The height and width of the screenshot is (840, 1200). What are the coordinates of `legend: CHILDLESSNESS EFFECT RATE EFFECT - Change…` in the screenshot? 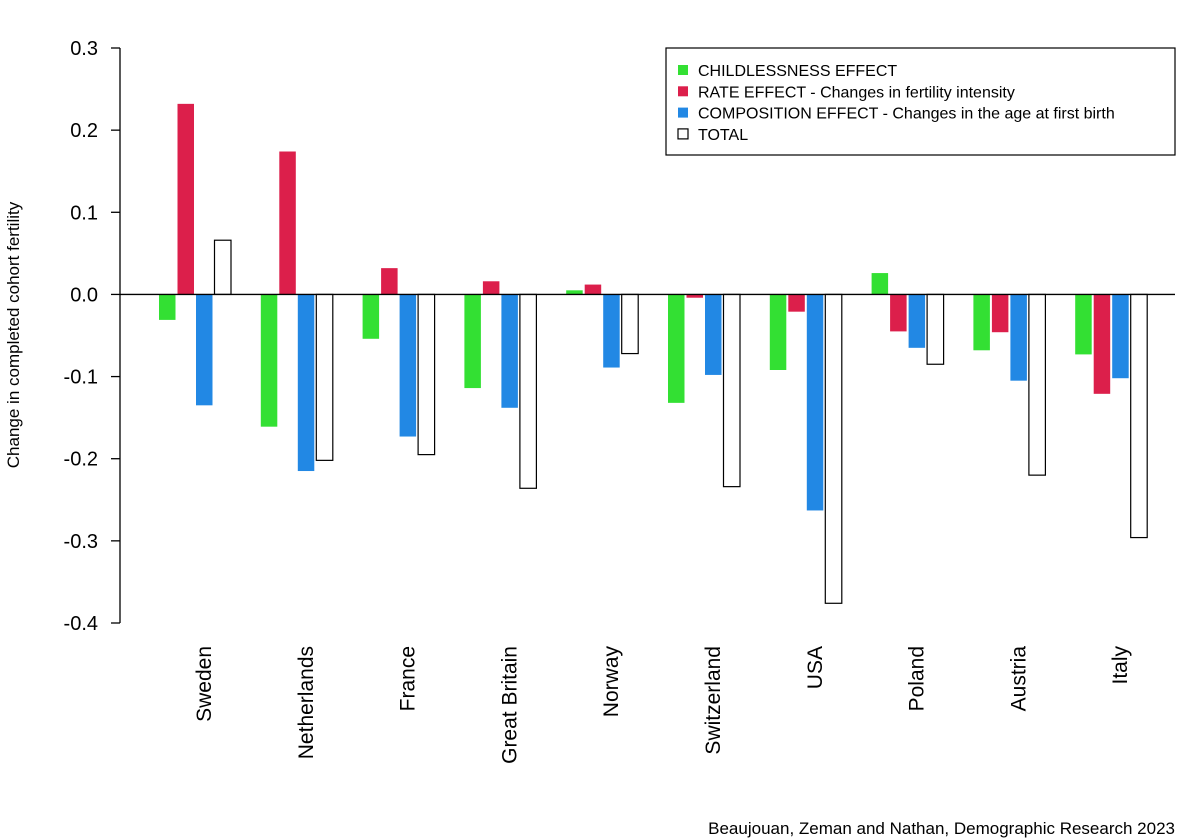 It's located at (920, 101).